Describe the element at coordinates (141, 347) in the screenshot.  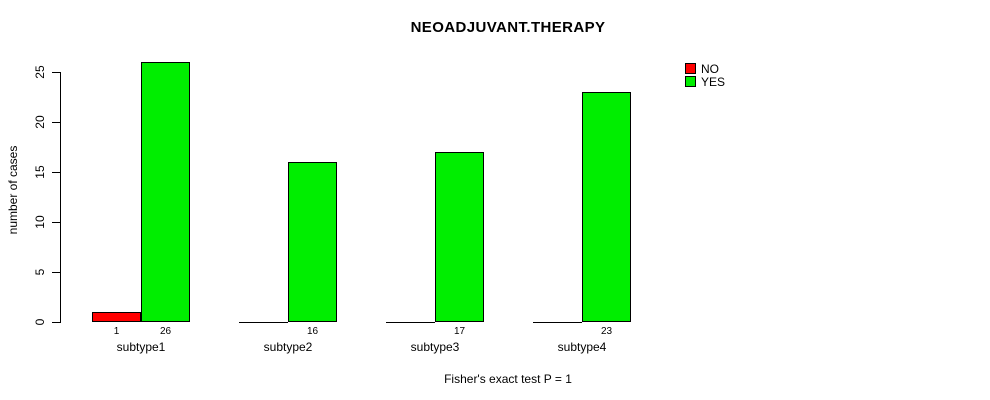
I see `category-label-subtype1: subtype1` at that location.